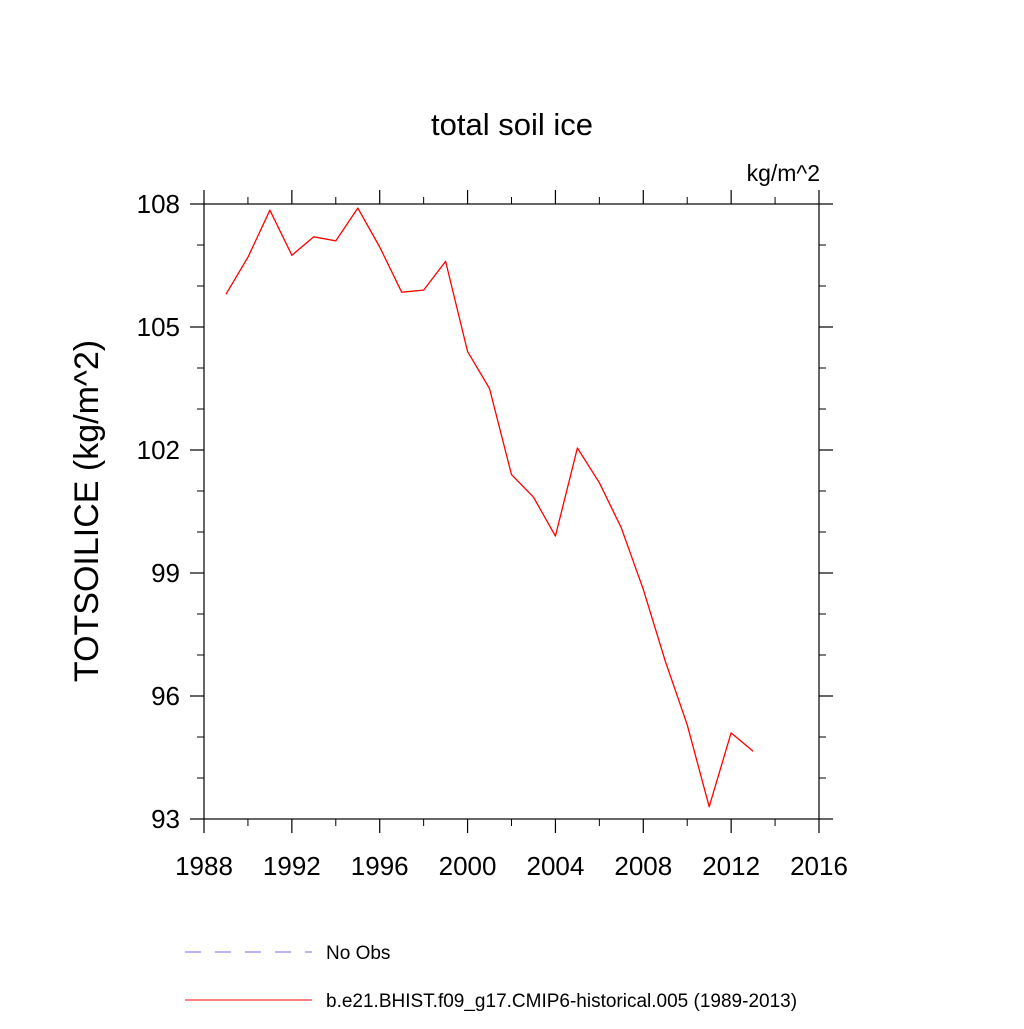  What do you see at coordinates (292, 866) in the screenshot?
I see `x-tick-label: 1992` at bounding box center [292, 866].